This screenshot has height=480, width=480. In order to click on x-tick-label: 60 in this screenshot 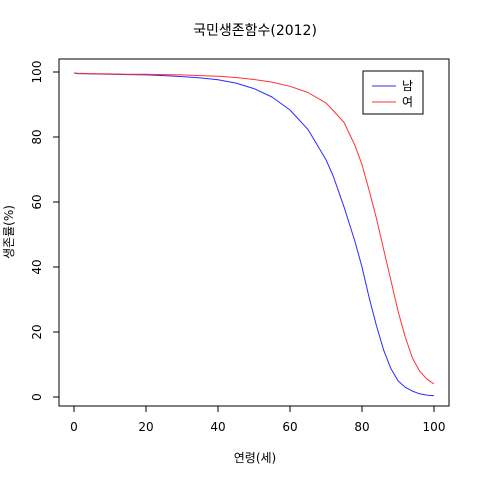, I will do `click(289, 427)`.